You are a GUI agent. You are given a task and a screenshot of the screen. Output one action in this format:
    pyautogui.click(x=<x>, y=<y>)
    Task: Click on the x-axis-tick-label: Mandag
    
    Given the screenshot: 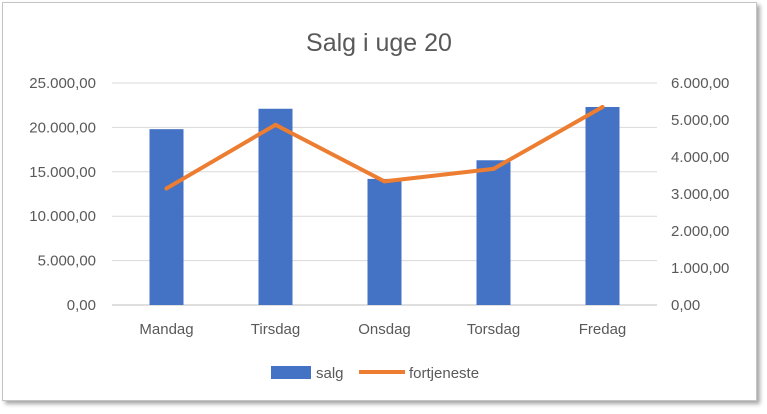 What is the action you would take?
    pyautogui.click(x=166, y=329)
    